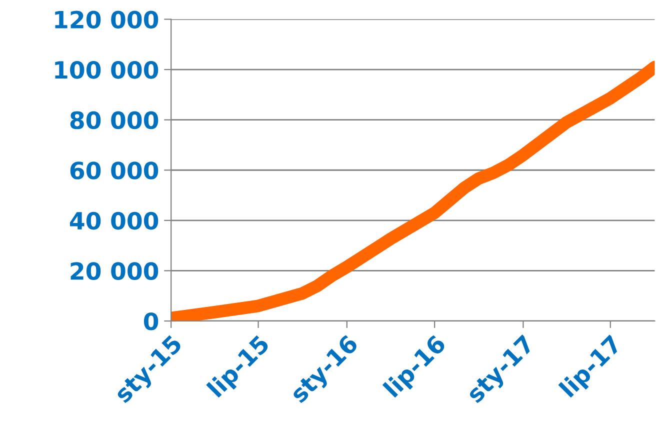 This screenshot has height=428, width=658. Describe the element at coordinates (106, 19) in the screenshot. I see `y-tick-label: 120 000` at that location.